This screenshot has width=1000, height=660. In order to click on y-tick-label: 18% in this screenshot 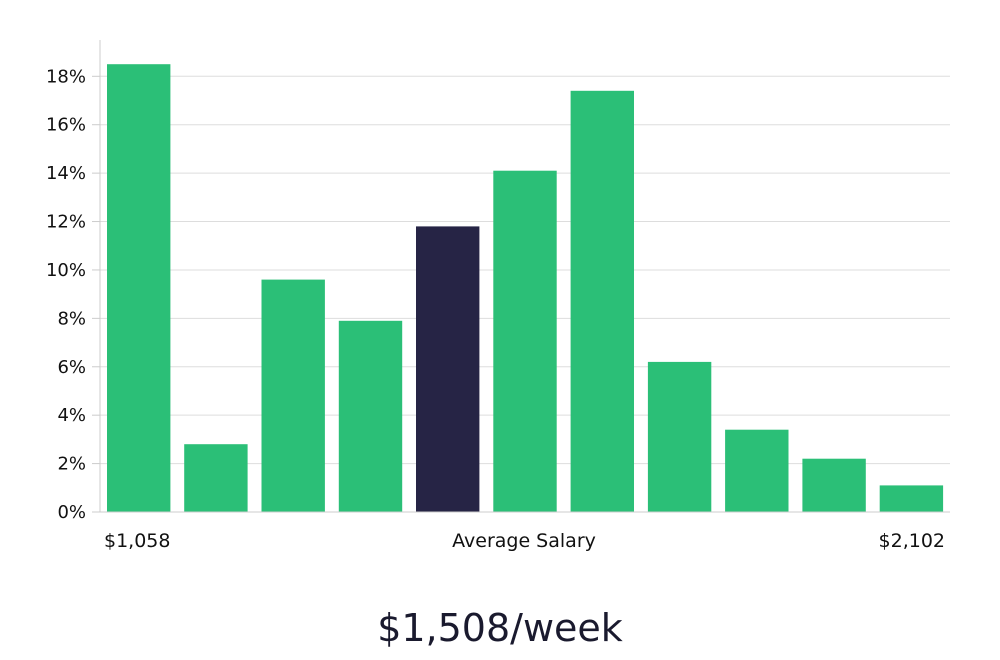, I will do `click(66, 76)`.